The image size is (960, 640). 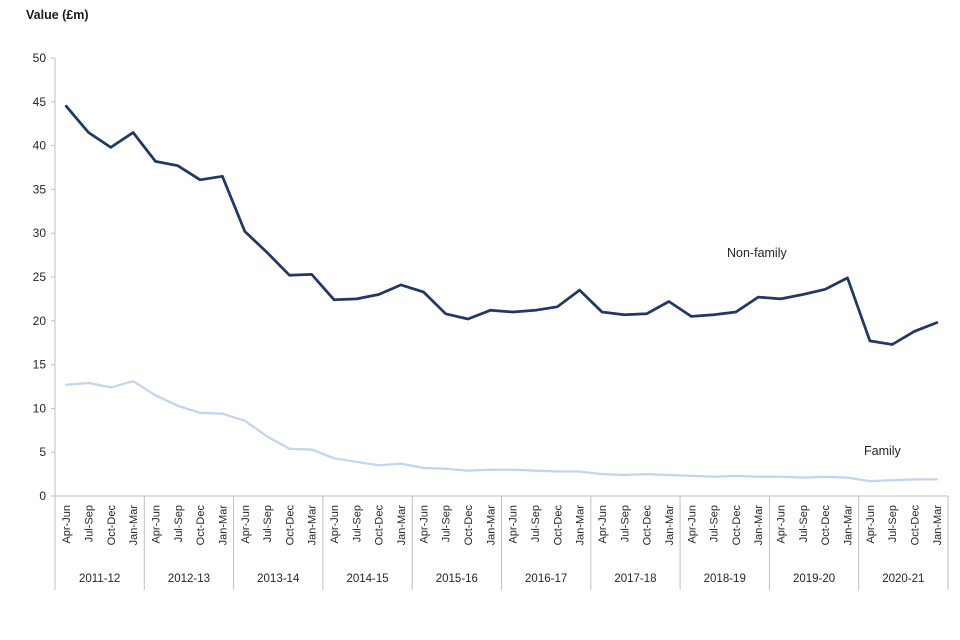 I want to click on y-axis-label: 30, so click(x=40, y=233).